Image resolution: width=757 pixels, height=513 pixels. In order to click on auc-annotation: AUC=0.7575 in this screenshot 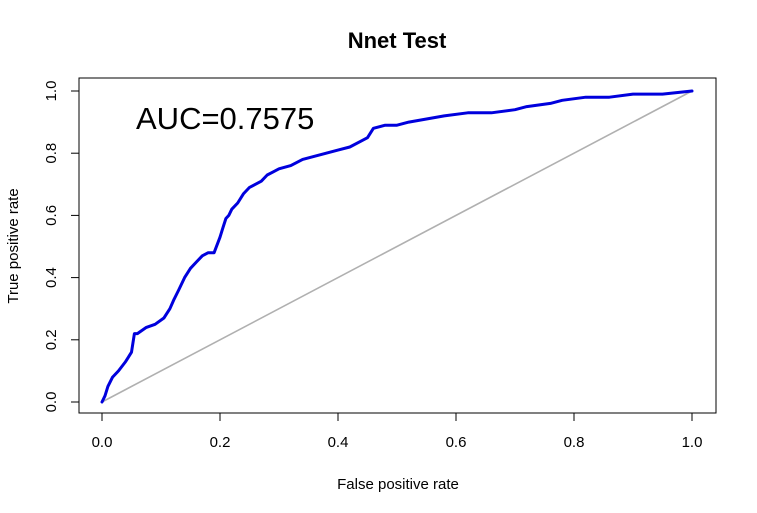, I will do `click(225, 118)`.